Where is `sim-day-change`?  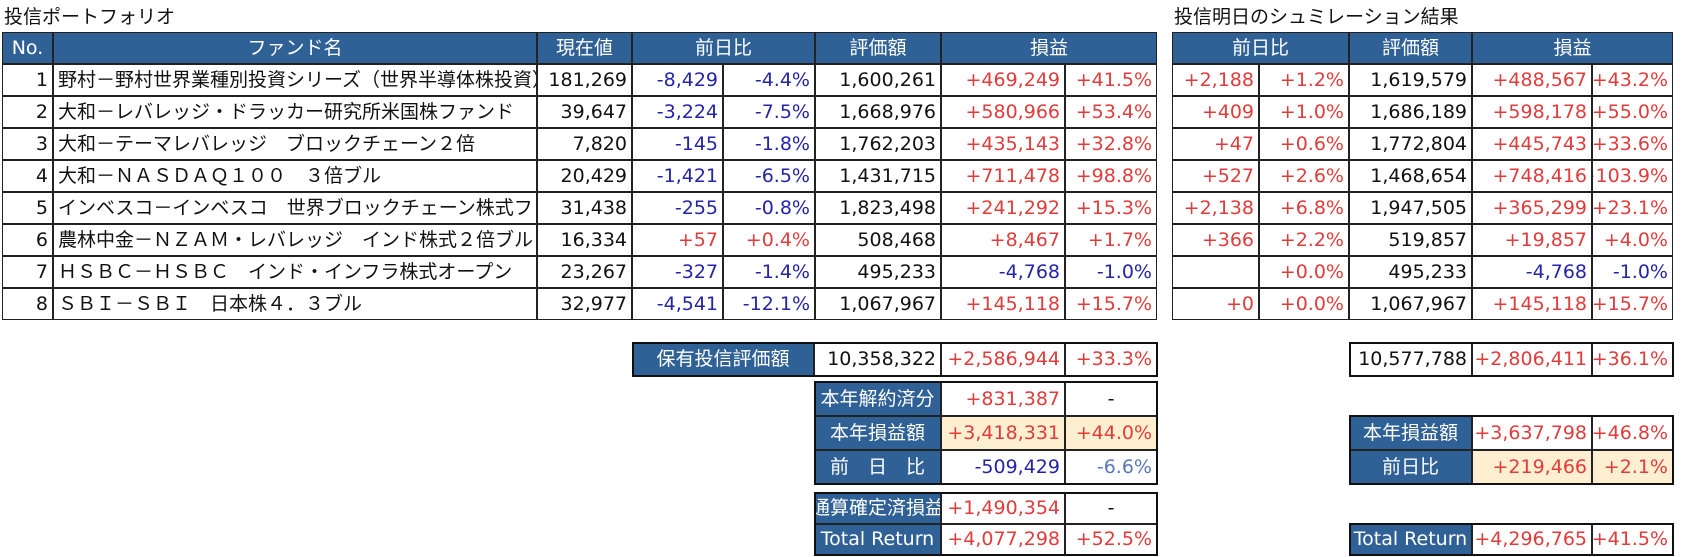
sim-day-change is located at coordinates (1215, 272).